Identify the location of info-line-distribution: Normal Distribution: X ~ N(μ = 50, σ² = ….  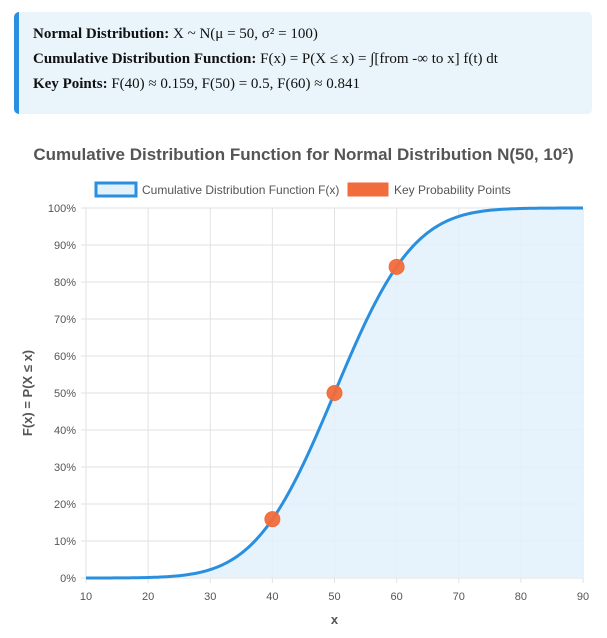
(312, 34).